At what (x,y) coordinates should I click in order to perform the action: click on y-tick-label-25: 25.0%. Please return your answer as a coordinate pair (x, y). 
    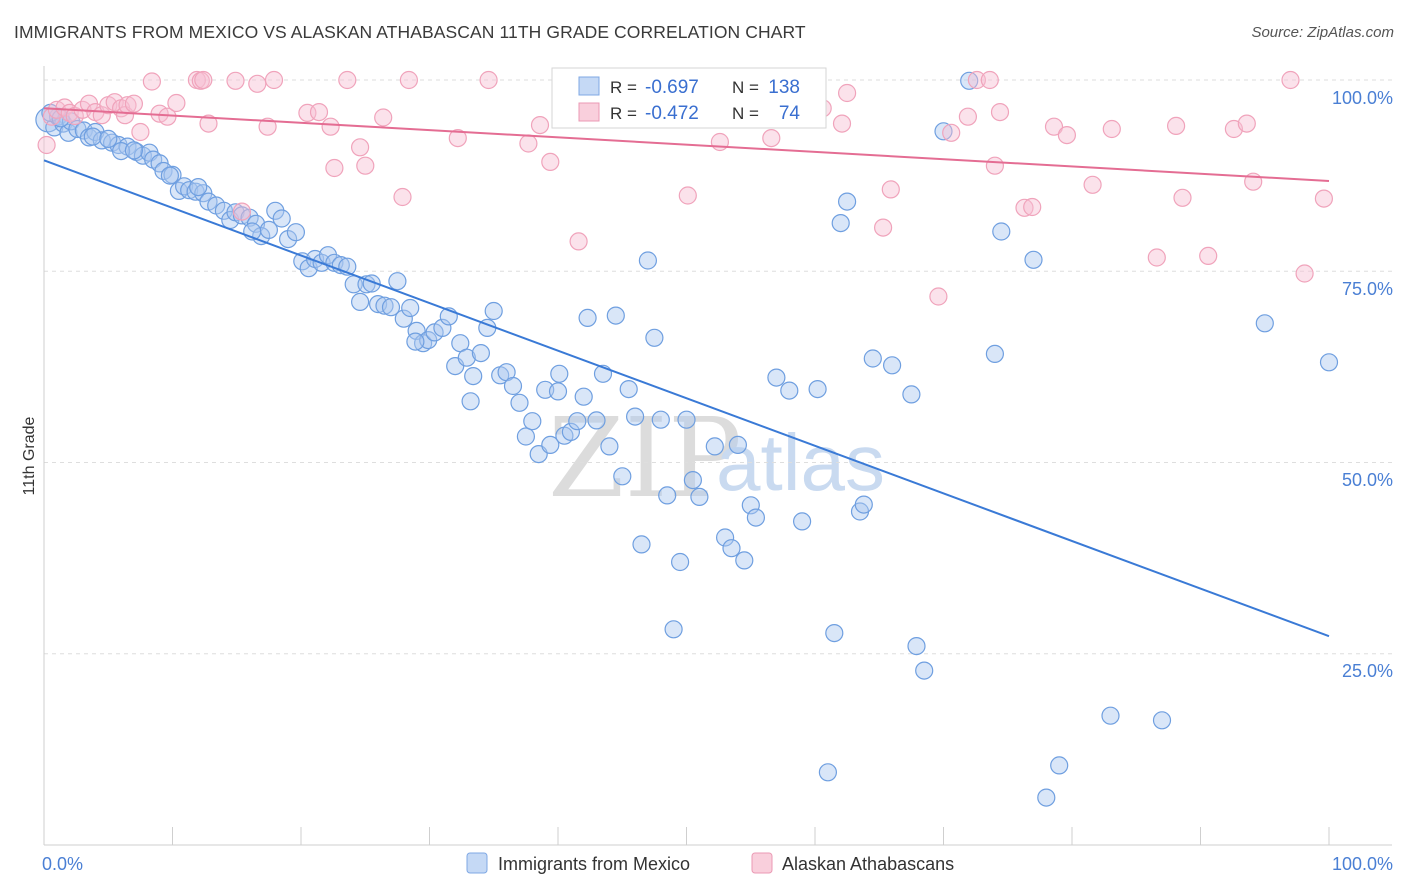
    Looking at the image, I should click on (1367, 671).